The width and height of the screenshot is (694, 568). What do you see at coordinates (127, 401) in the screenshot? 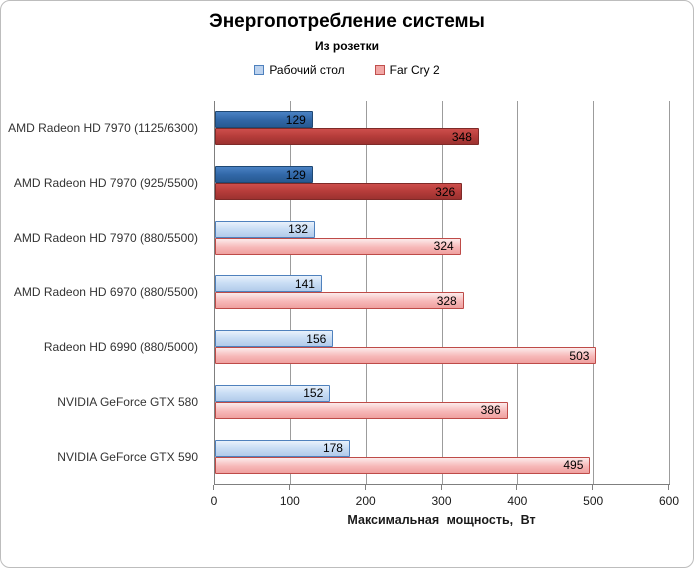
I see `category-label: NVIDIA GeForce GTX 580` at bounding box center [127, 401].